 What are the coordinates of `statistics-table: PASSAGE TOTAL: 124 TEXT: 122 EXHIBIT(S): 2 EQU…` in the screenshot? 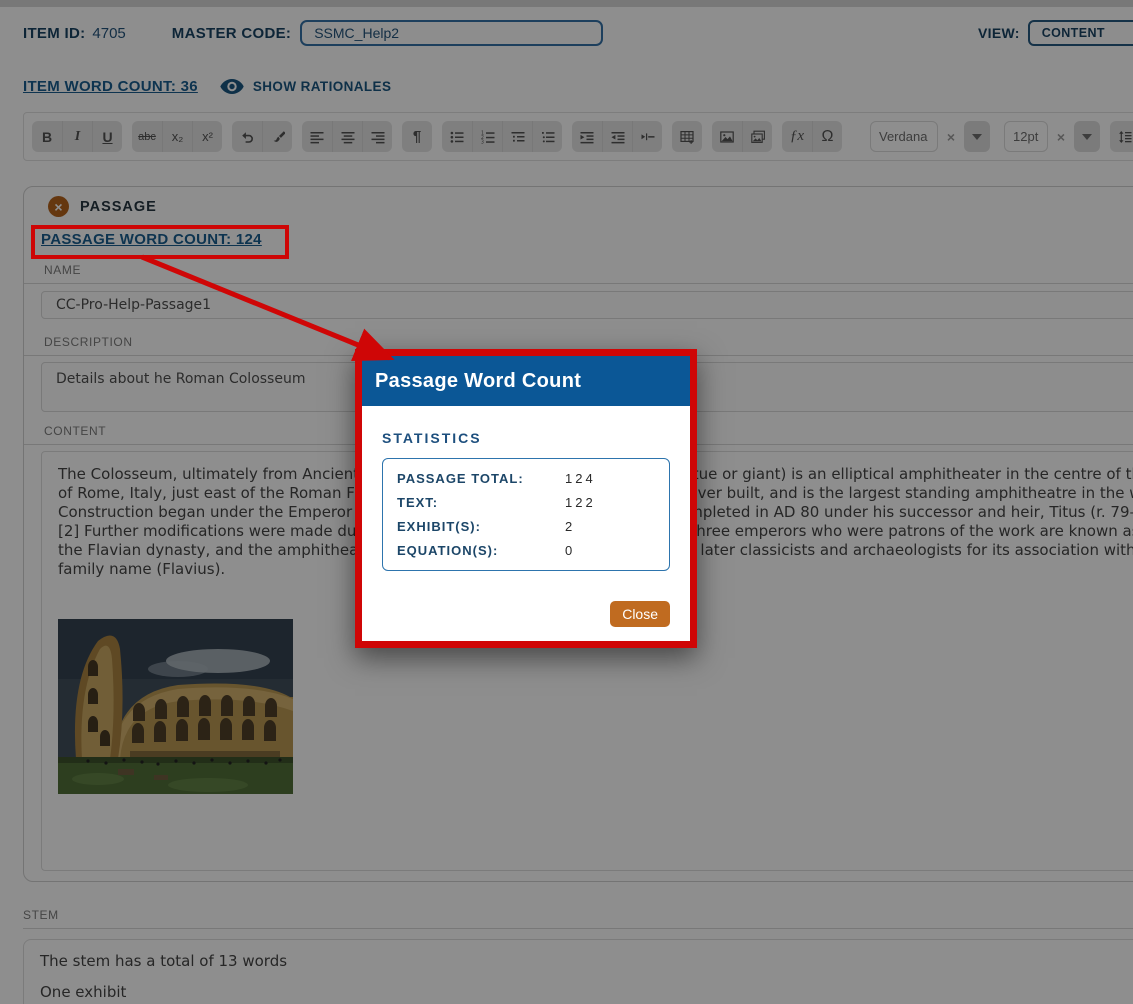 It's located at (526, 514).